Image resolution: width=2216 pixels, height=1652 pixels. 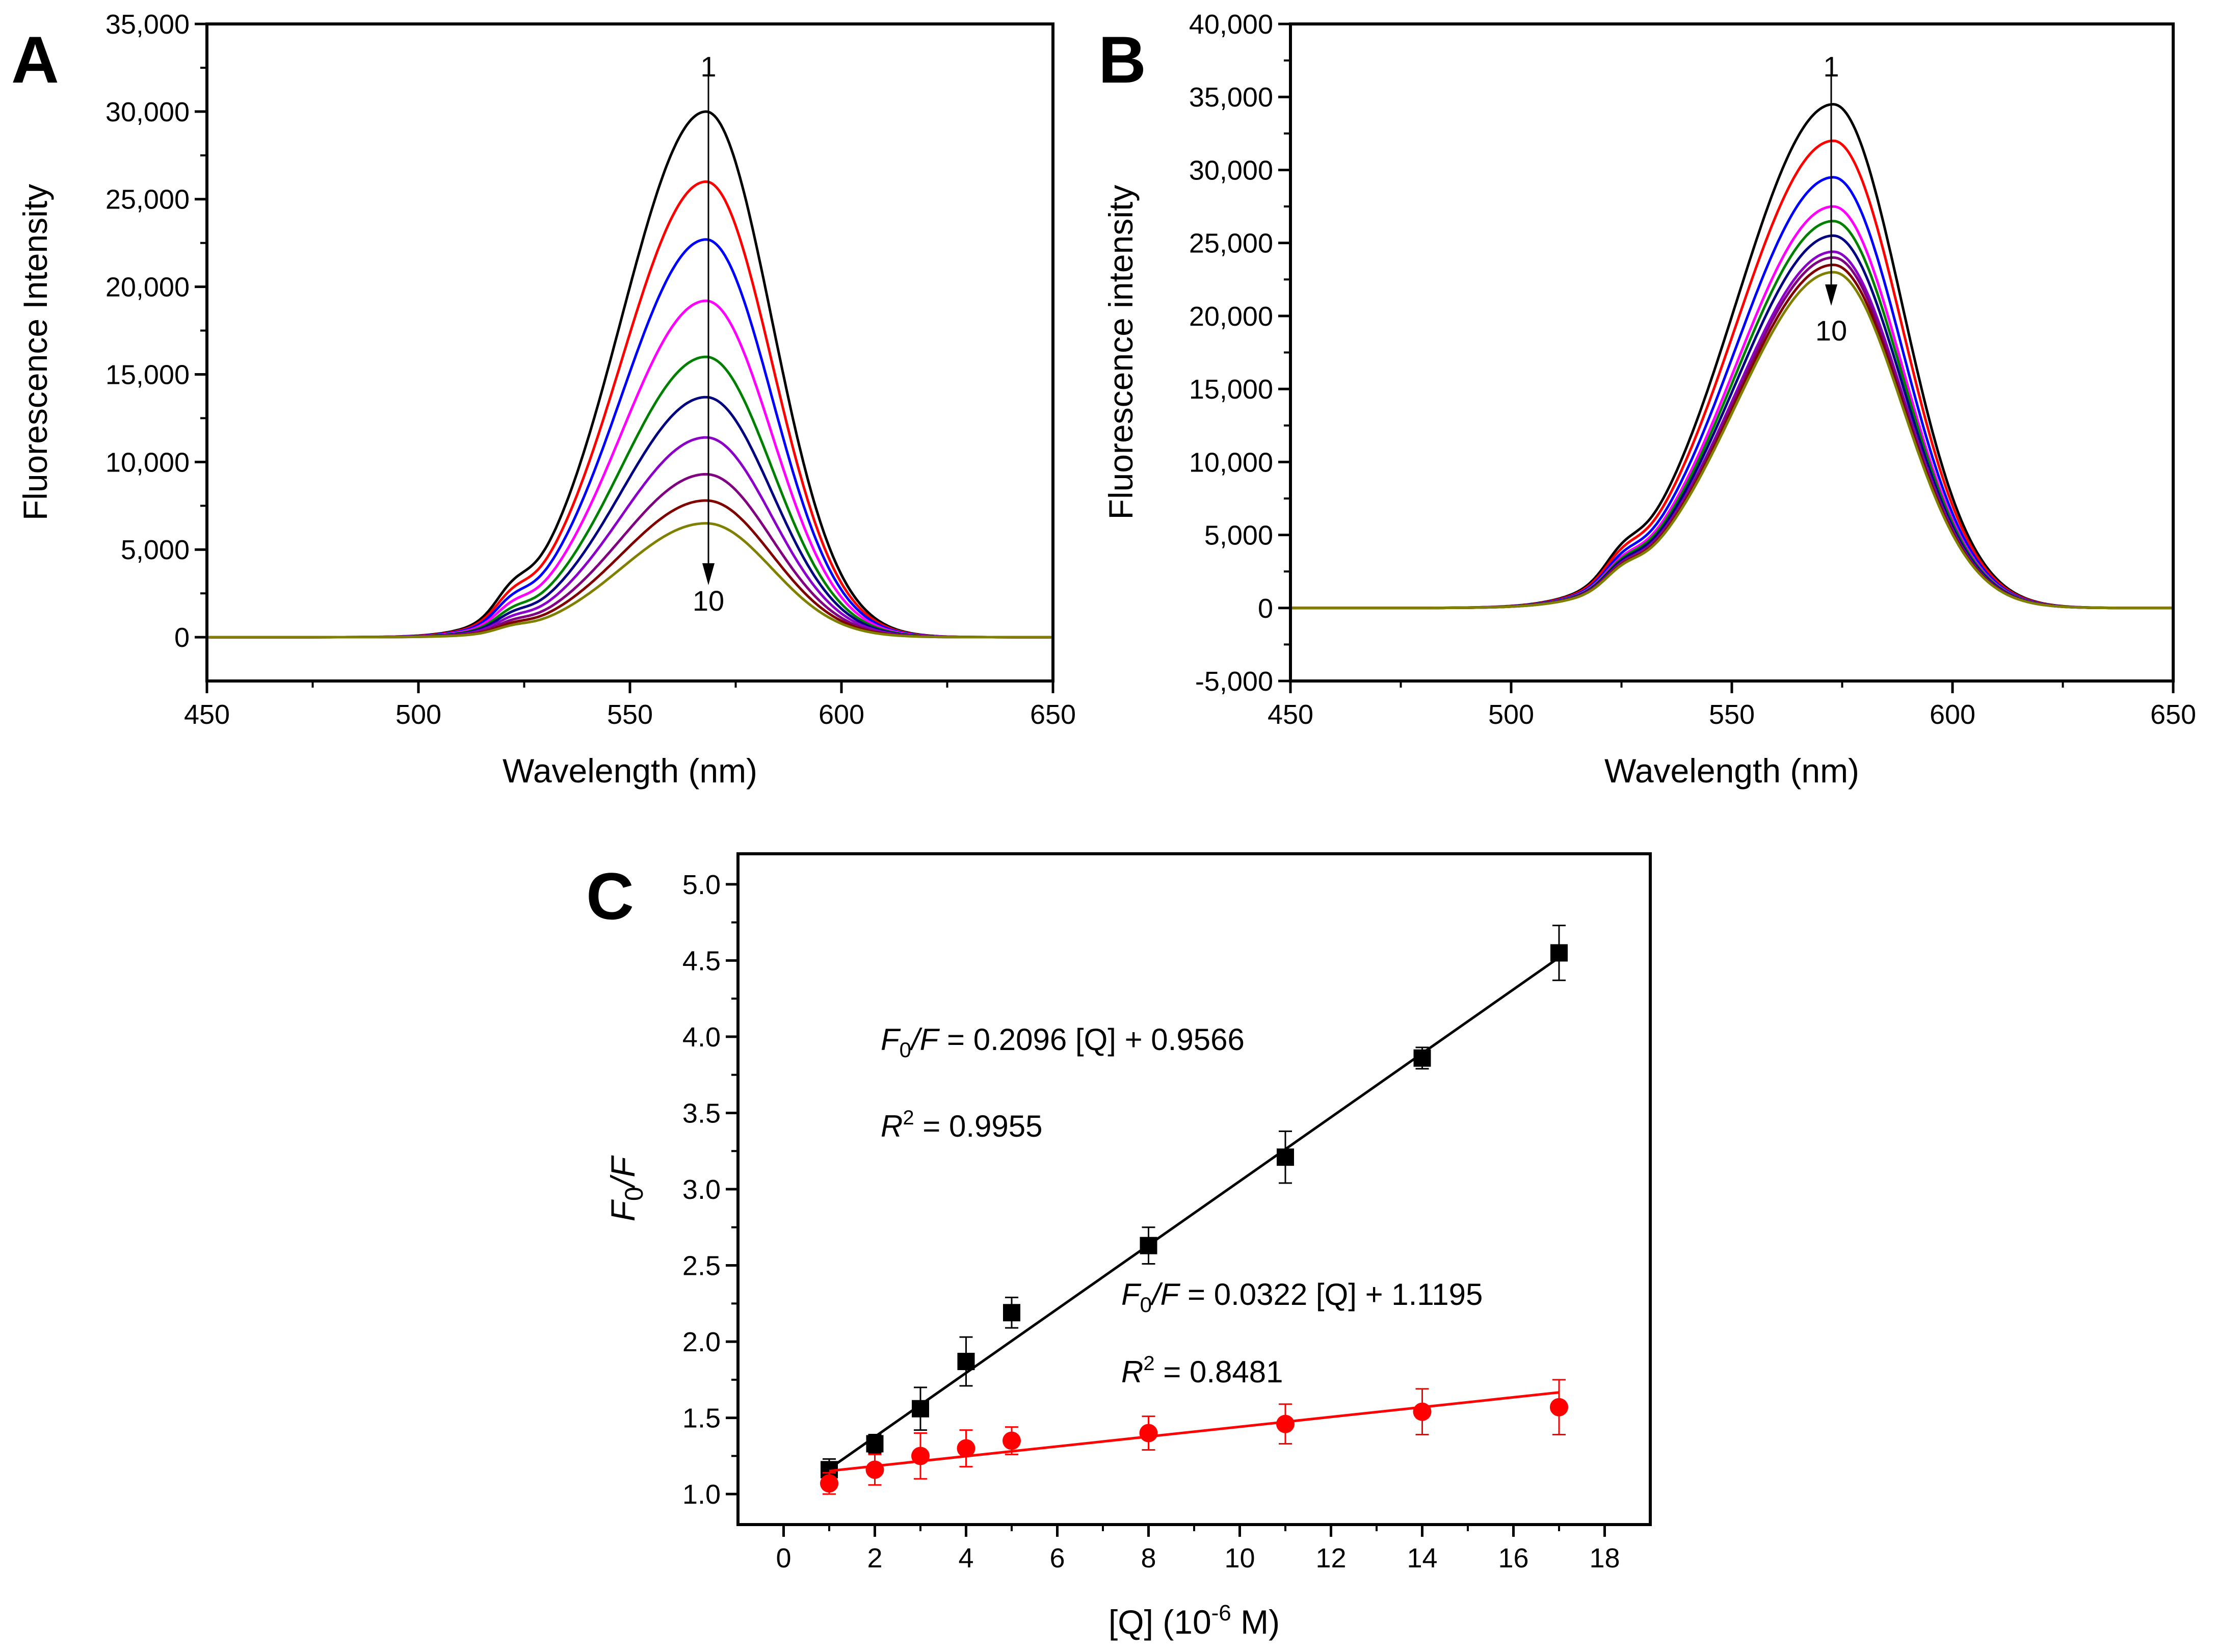 What do you see at coordinates (1091, 1039) in the screenshot?
I see `eq-black-rhs: = 0.2096 [Q] + 0.9566` at bounding box center [1091, 1039].